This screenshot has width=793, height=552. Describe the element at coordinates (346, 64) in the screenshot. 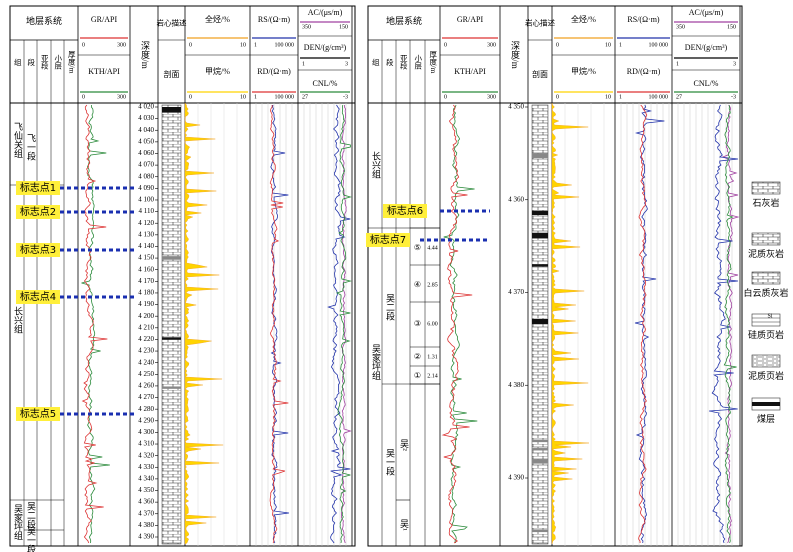

I see `den-scale-max: 3` at that location.